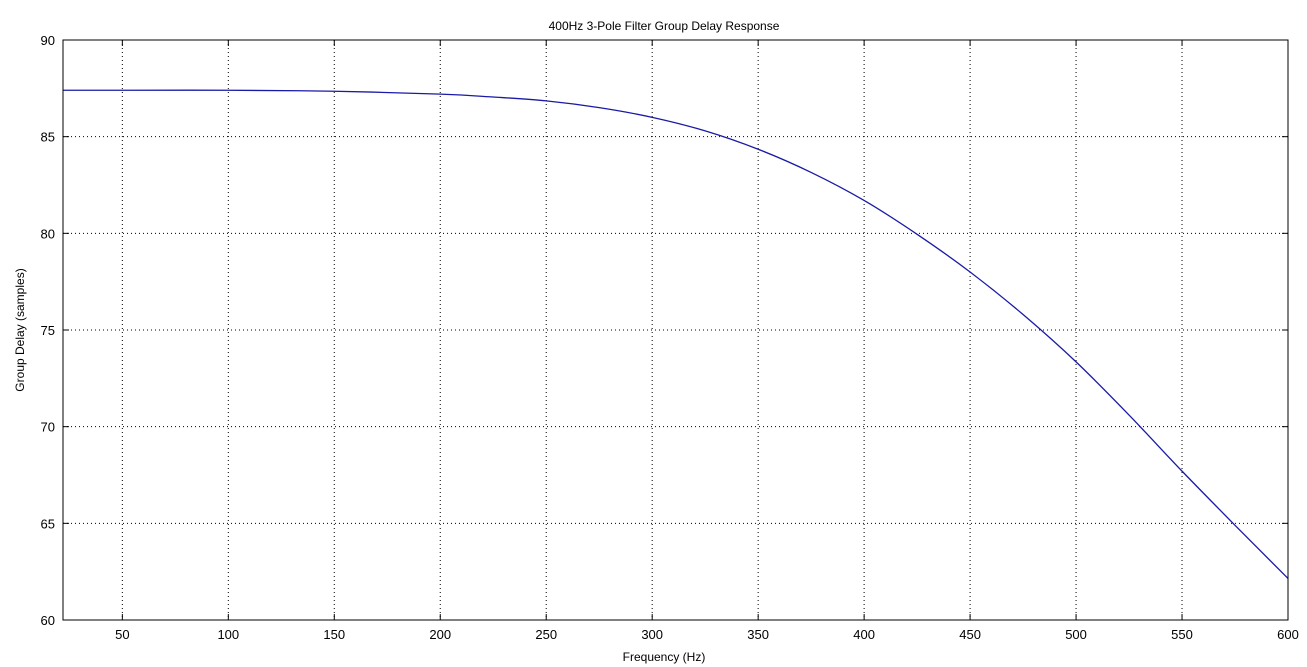 This screenshot has width=1307, height=667. I want to click on x-tick-label: 400, so click(864, 634).